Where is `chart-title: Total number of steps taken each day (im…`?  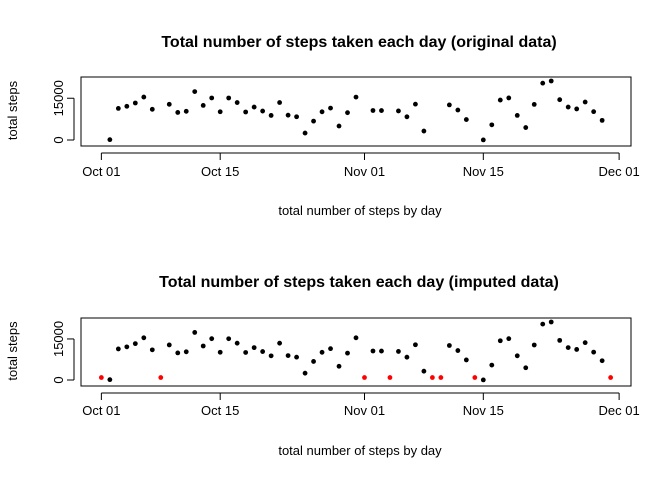
chart-title: Total number of steps taken each day (im… is located at coordinates (359, 282).